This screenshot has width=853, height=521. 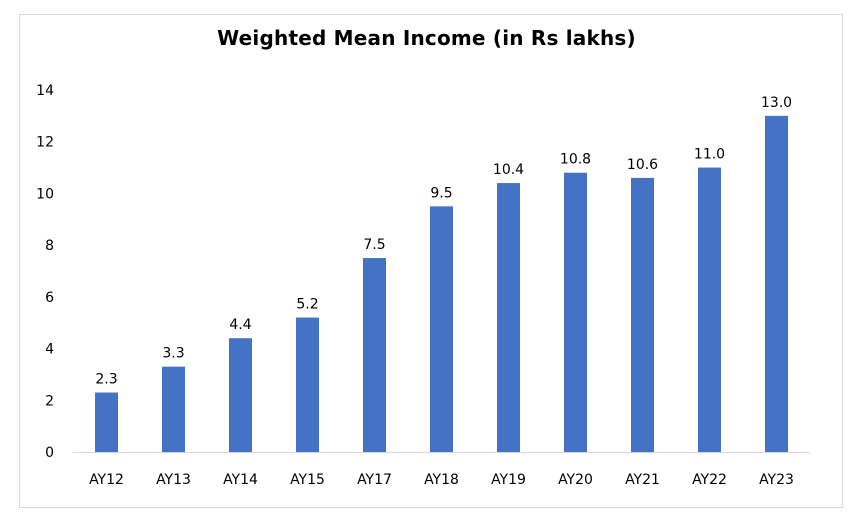 What do you see at coordinates (426, 38) in the screenshot?
I see `chart-title: Weighted Mean Income (in Rs lakhs)` at bounding box center [426, 38].